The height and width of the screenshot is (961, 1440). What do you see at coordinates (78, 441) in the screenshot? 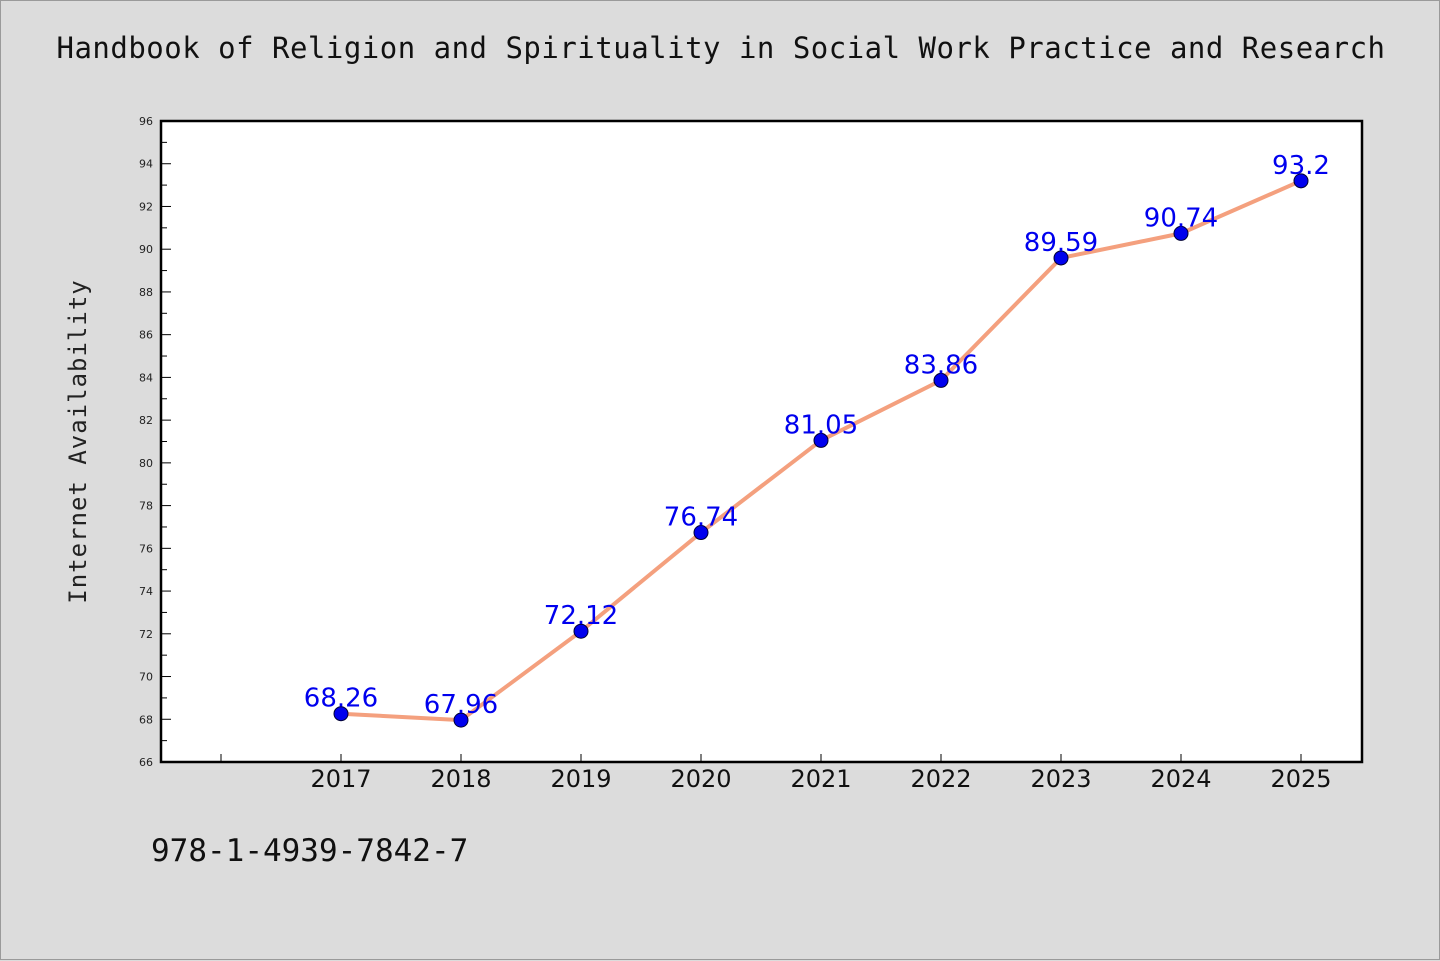
I see `y-axis-label: Internet Availability` at bounding box center [78, 441].